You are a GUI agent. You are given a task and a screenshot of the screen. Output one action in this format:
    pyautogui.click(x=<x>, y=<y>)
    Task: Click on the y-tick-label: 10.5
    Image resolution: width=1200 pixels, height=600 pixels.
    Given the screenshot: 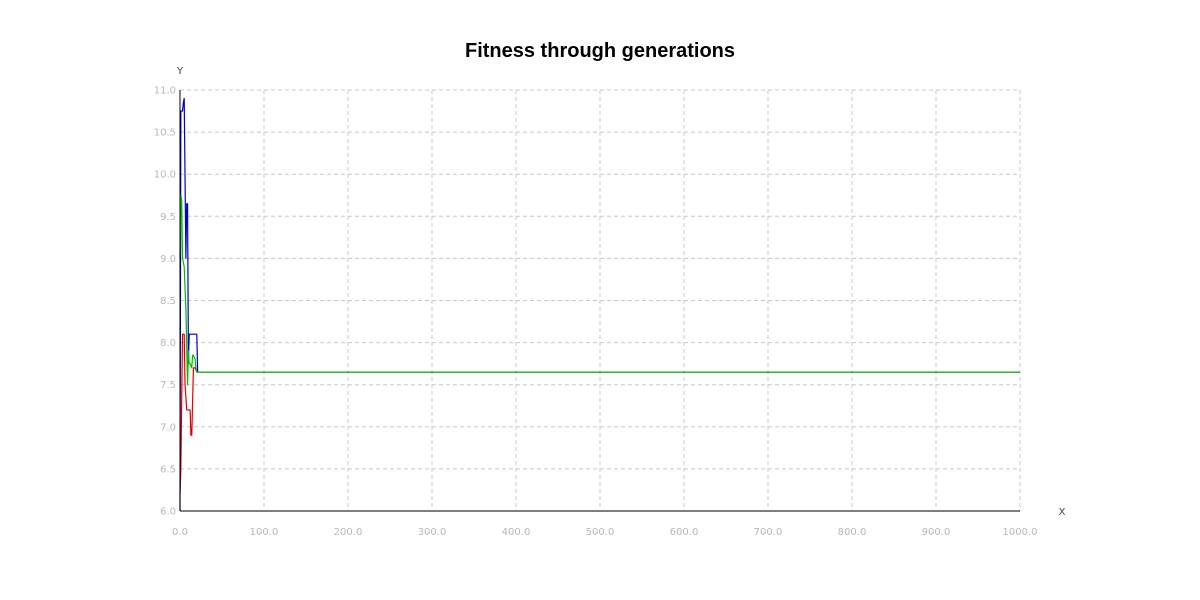 What is the action you would take?
    pyautogui.click(x=165, y=133)
    